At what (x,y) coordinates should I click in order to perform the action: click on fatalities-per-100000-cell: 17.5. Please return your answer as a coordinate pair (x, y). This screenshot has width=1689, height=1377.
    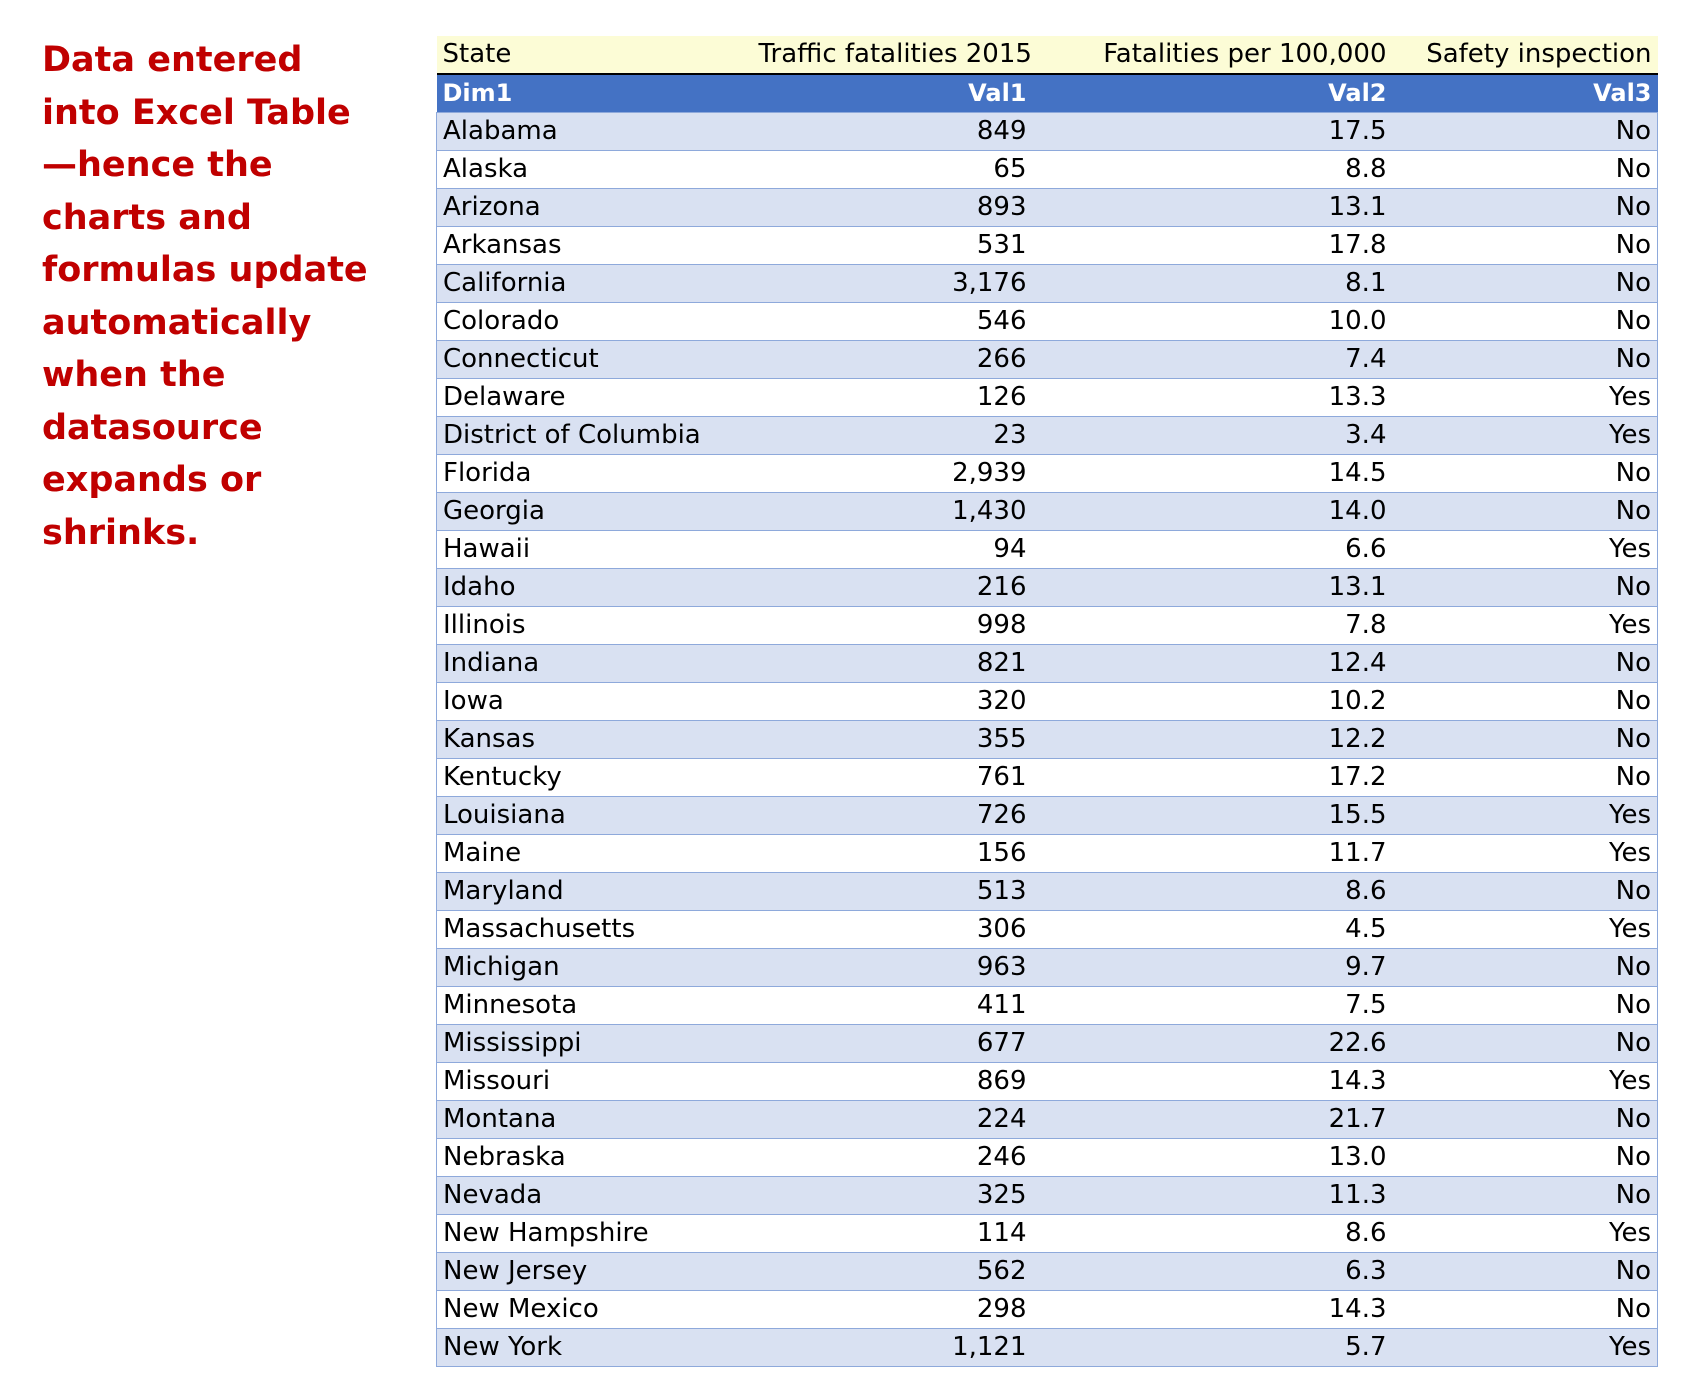
    Looking at the image, I should click on (1212, 131).